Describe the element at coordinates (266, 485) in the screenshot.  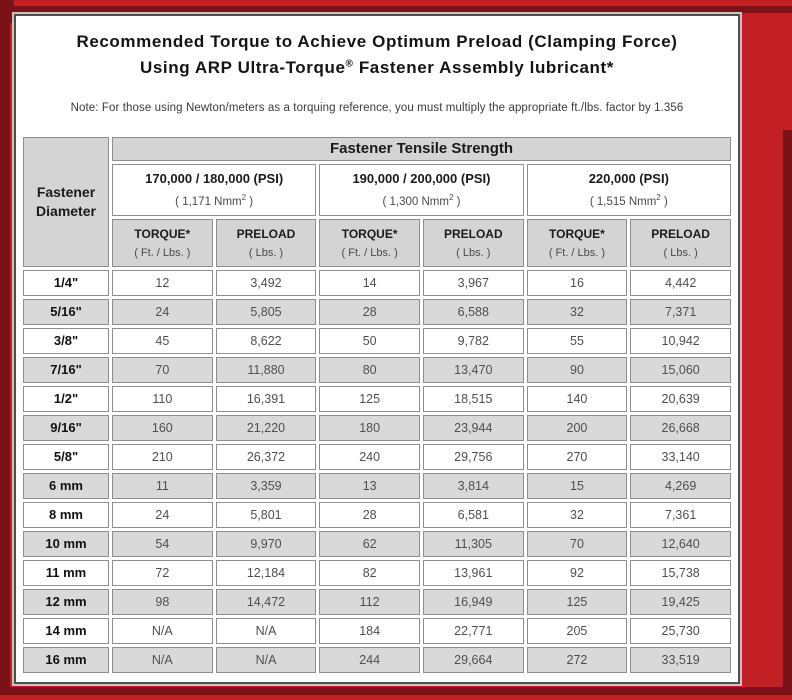
I see `value-cell: 3,359` at that location.